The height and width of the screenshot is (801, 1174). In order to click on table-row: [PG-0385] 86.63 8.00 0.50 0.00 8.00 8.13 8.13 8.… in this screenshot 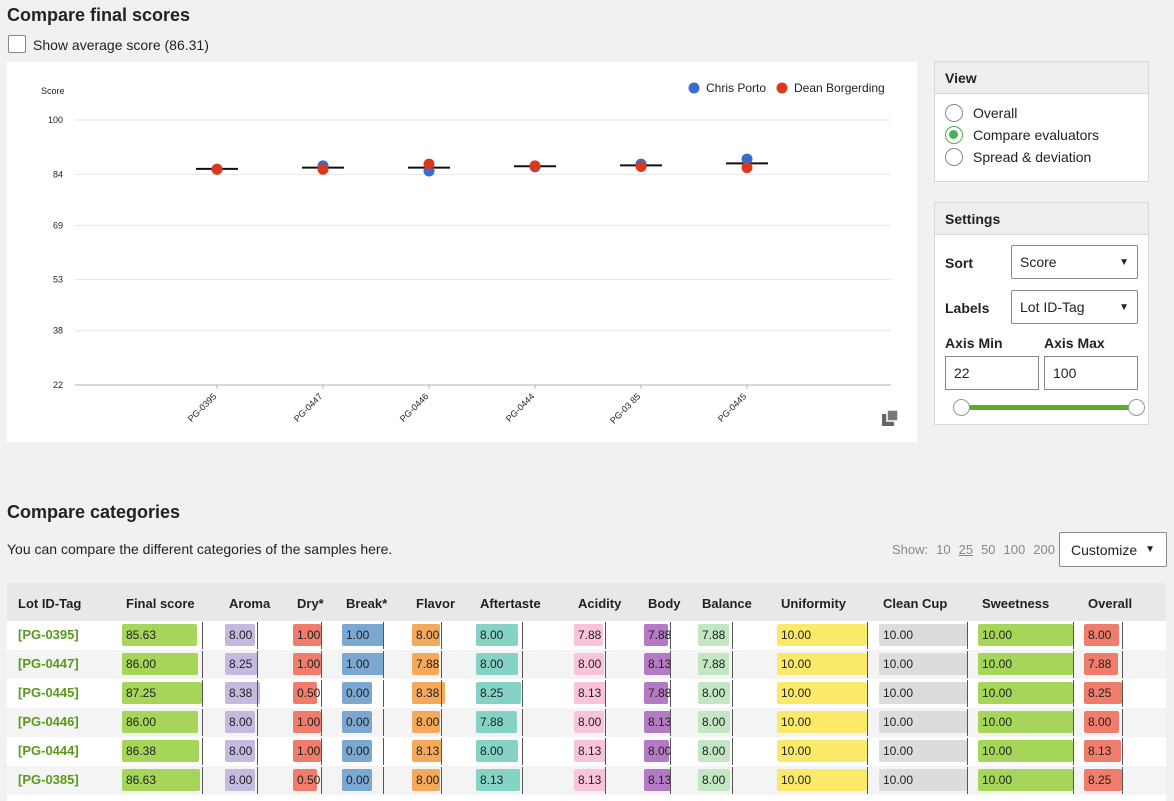, I will do `click(586, 780)`.